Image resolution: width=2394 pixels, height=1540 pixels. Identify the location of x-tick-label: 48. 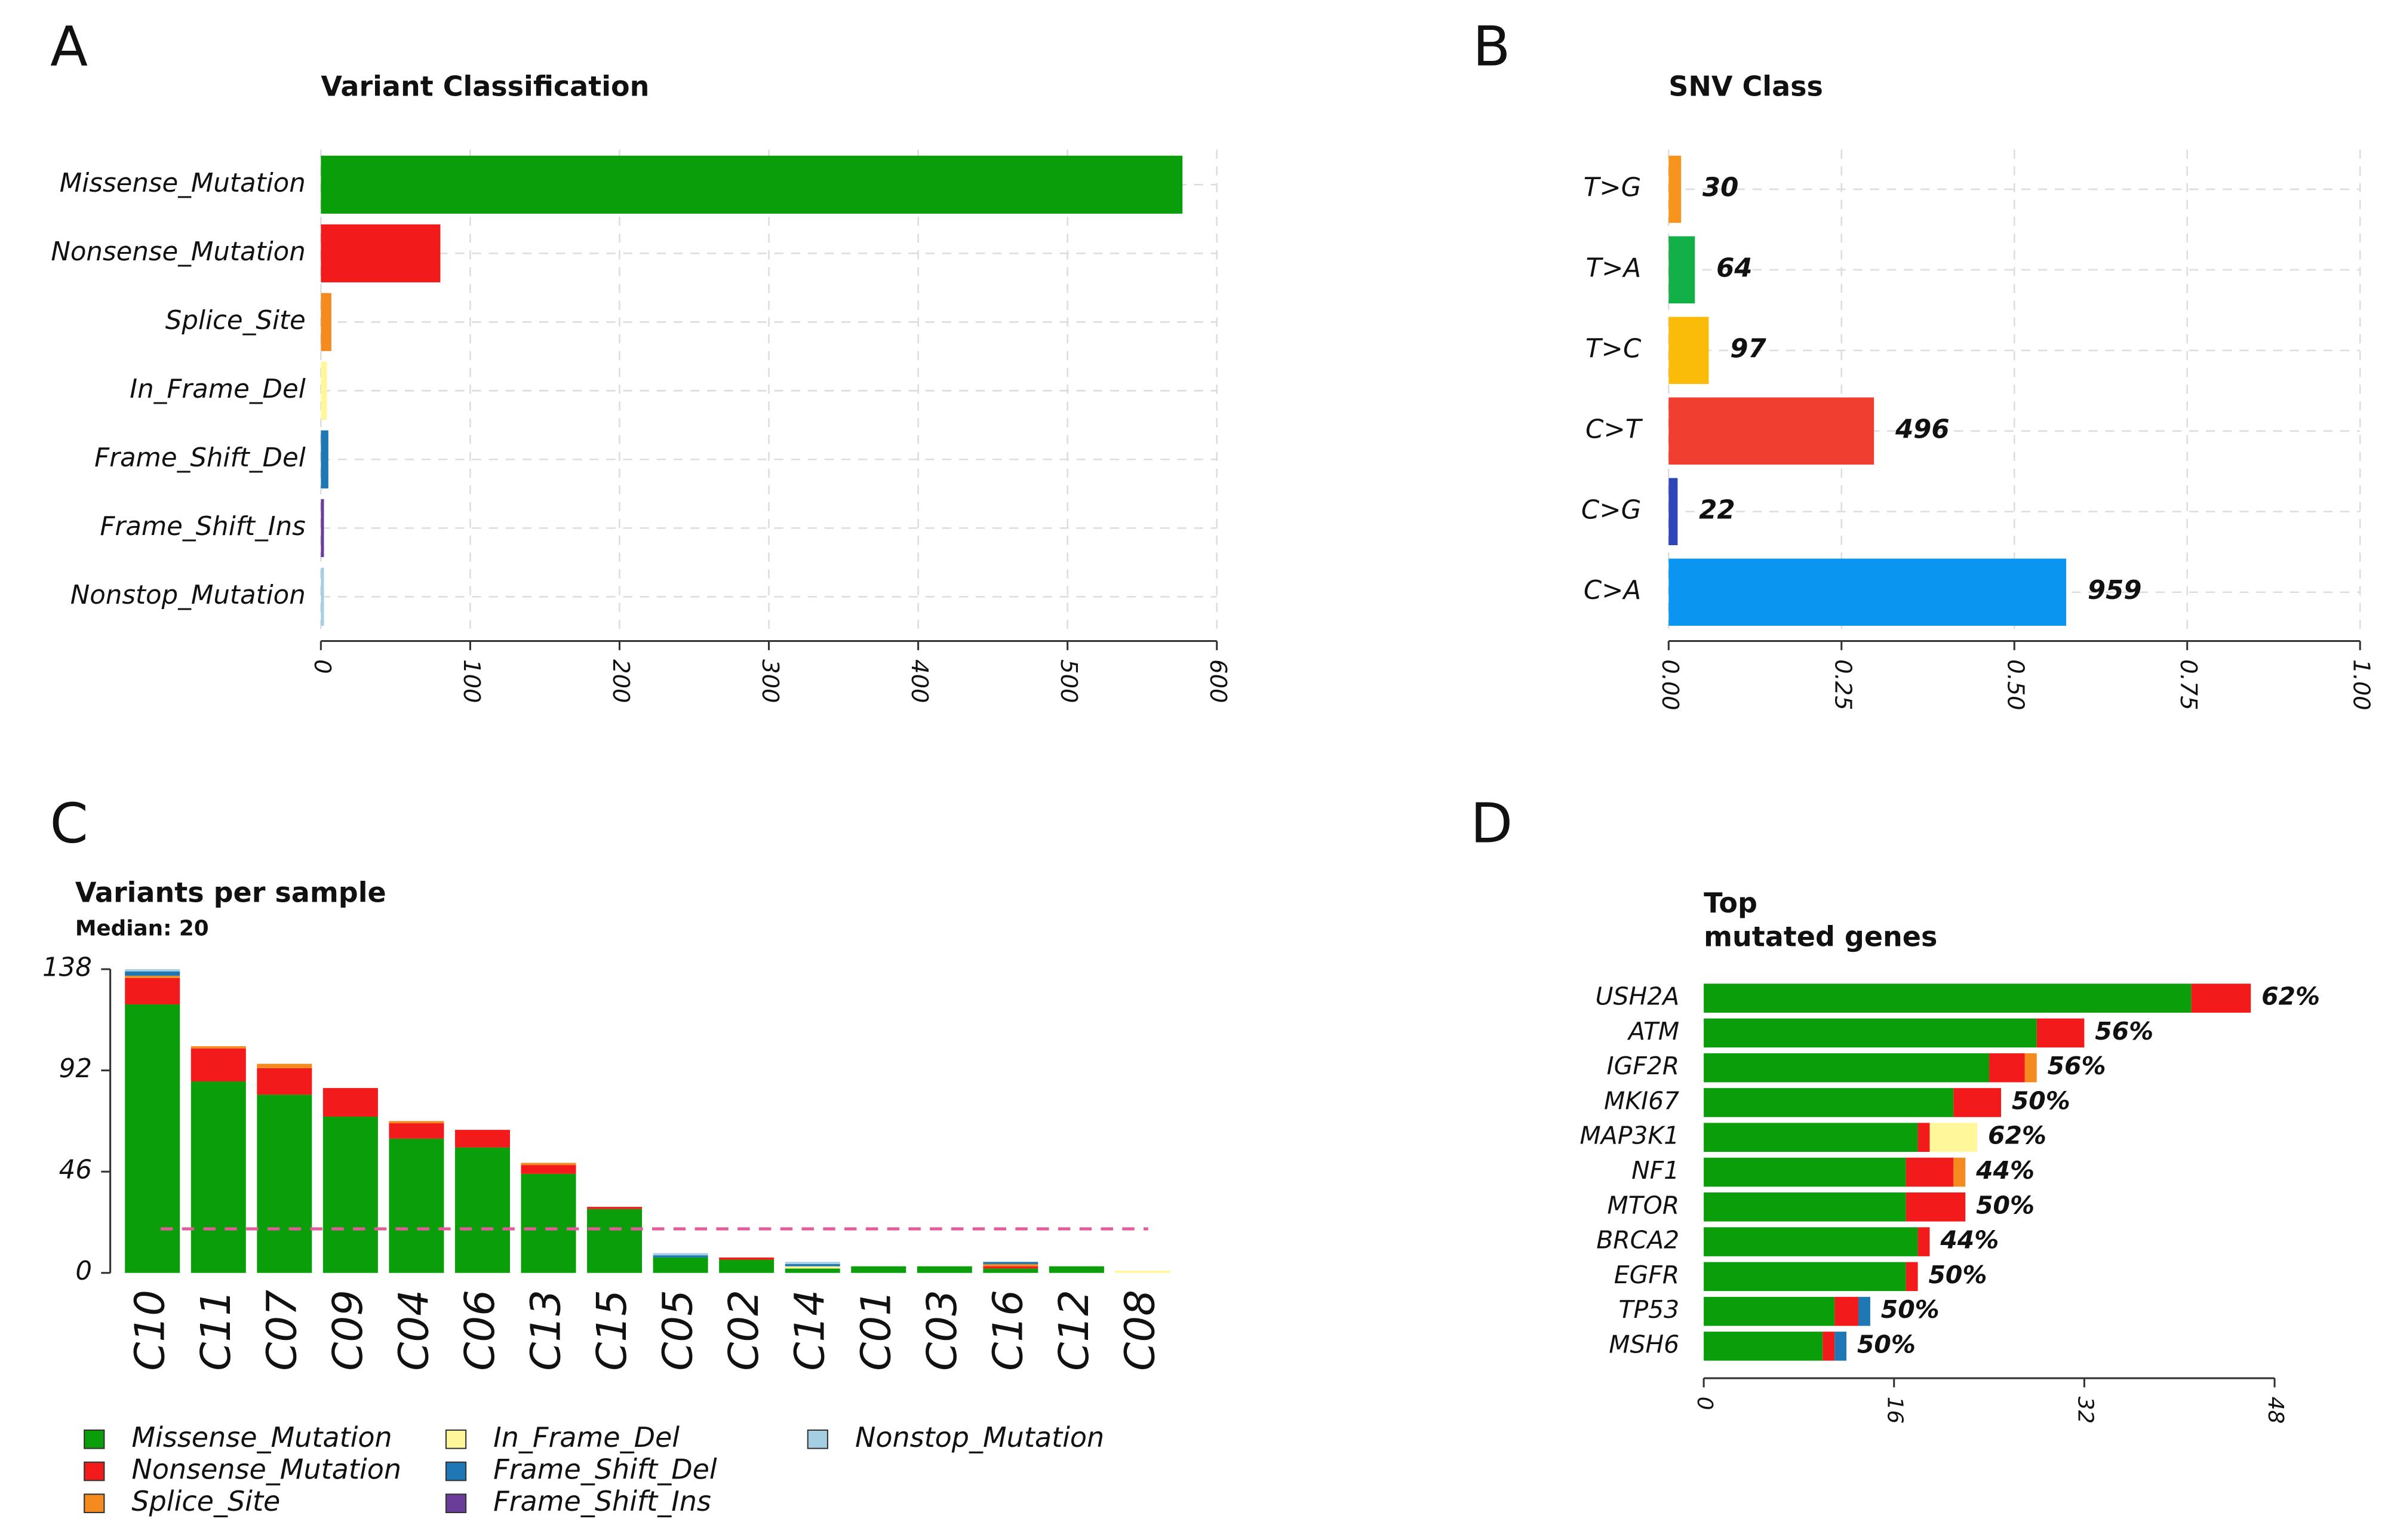
(2275, 1411).